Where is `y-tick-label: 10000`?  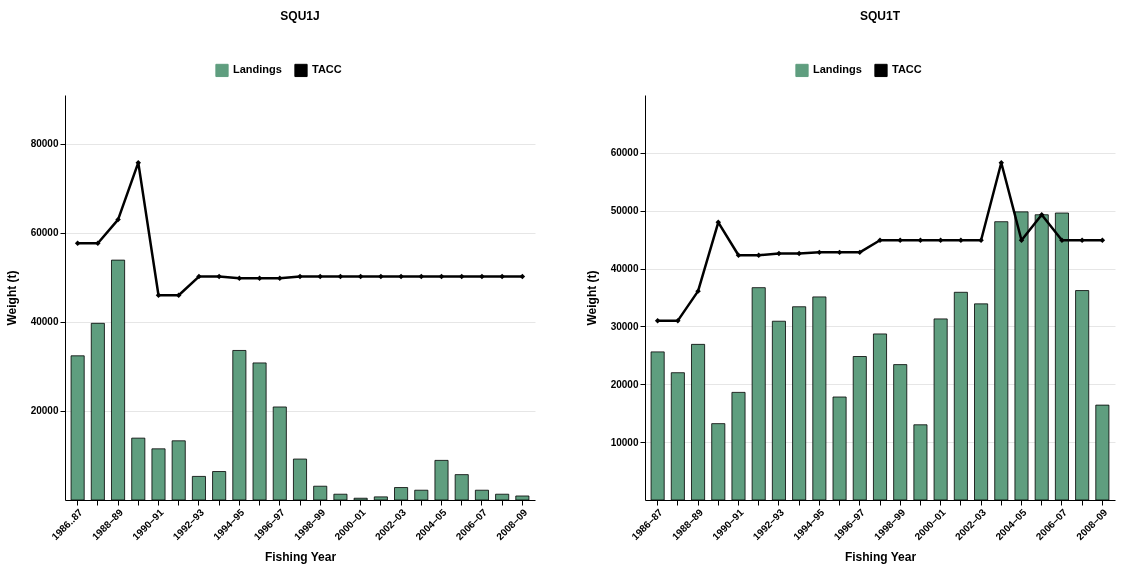 y-tick-label: 10000 is located at coordinates (624, 442).